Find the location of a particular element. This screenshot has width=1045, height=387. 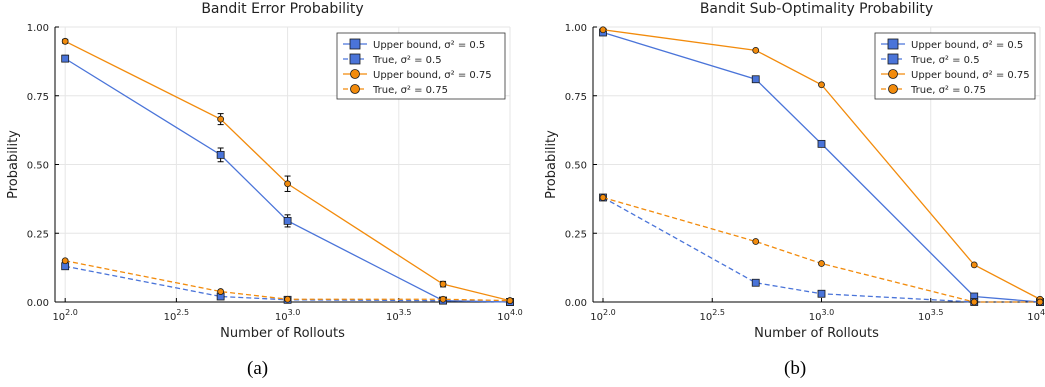

caption-a: (a) is located at coordinates (258, 368).